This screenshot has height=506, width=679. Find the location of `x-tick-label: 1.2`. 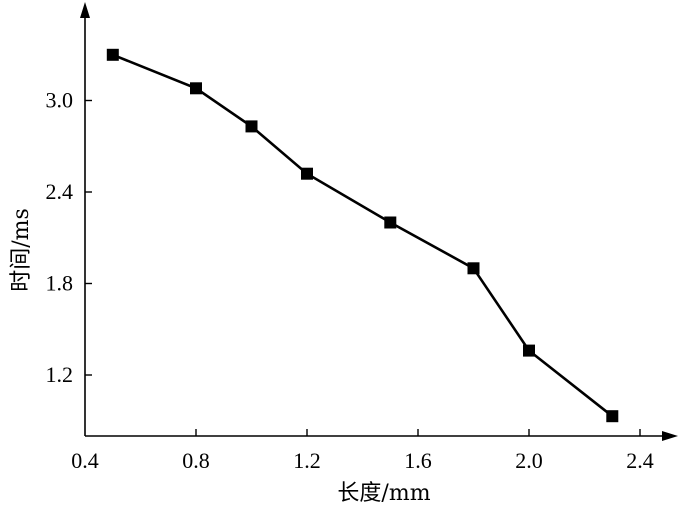

x-tick-label: 1.2 is located at coordinates (307, 460).